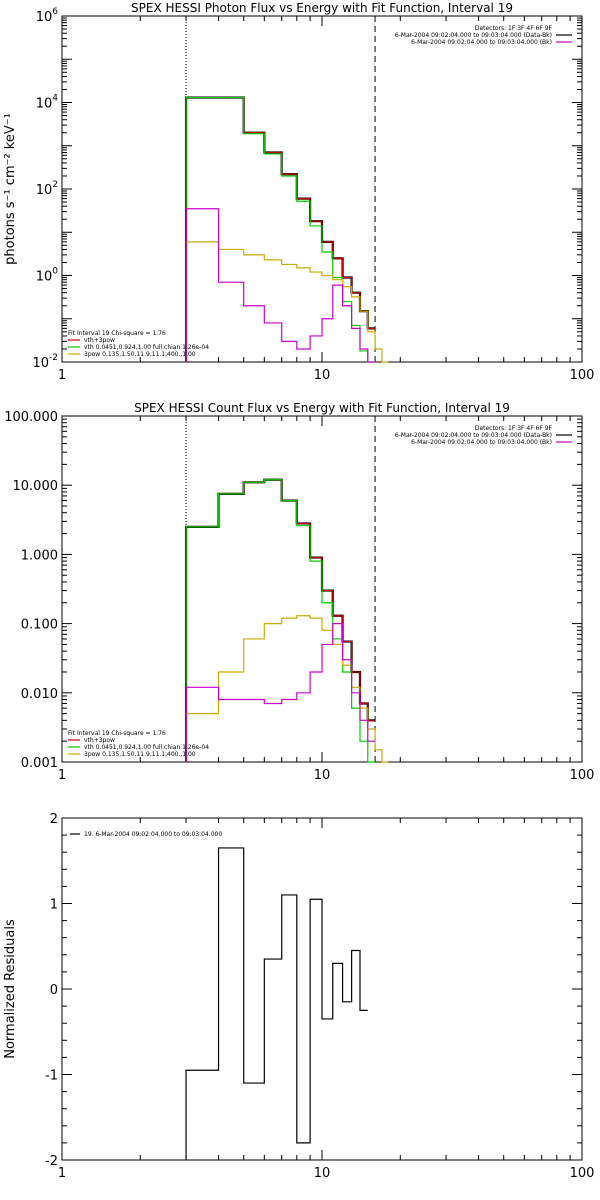  What do you see at coordinates (276, 1003) in the screenshot?
I see `series-residuals` at bounding box center [276, 1003].